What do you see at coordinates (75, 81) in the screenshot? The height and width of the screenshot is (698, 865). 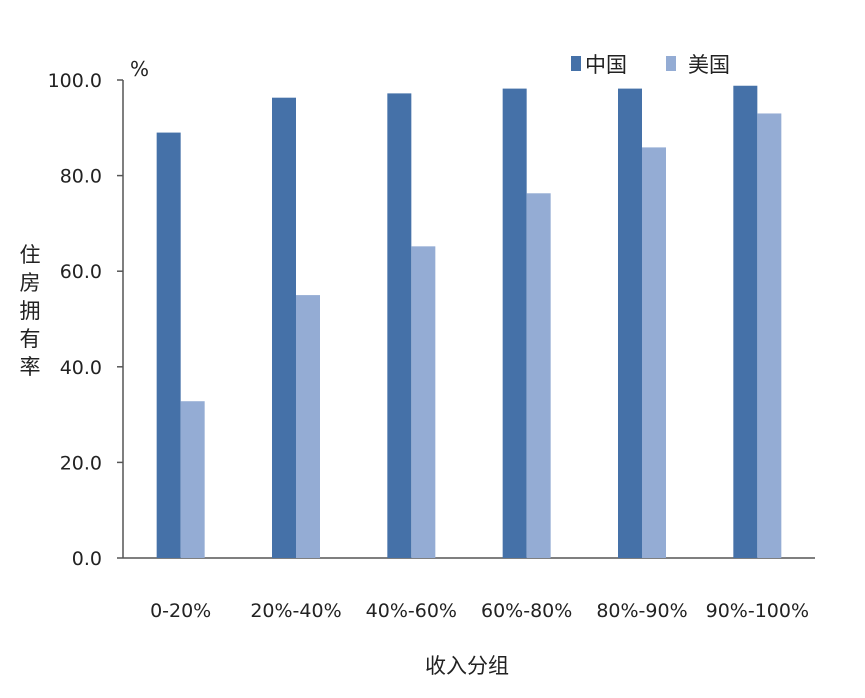 I see `y-tick-label: 100.0` at bounding box center [75, 81].